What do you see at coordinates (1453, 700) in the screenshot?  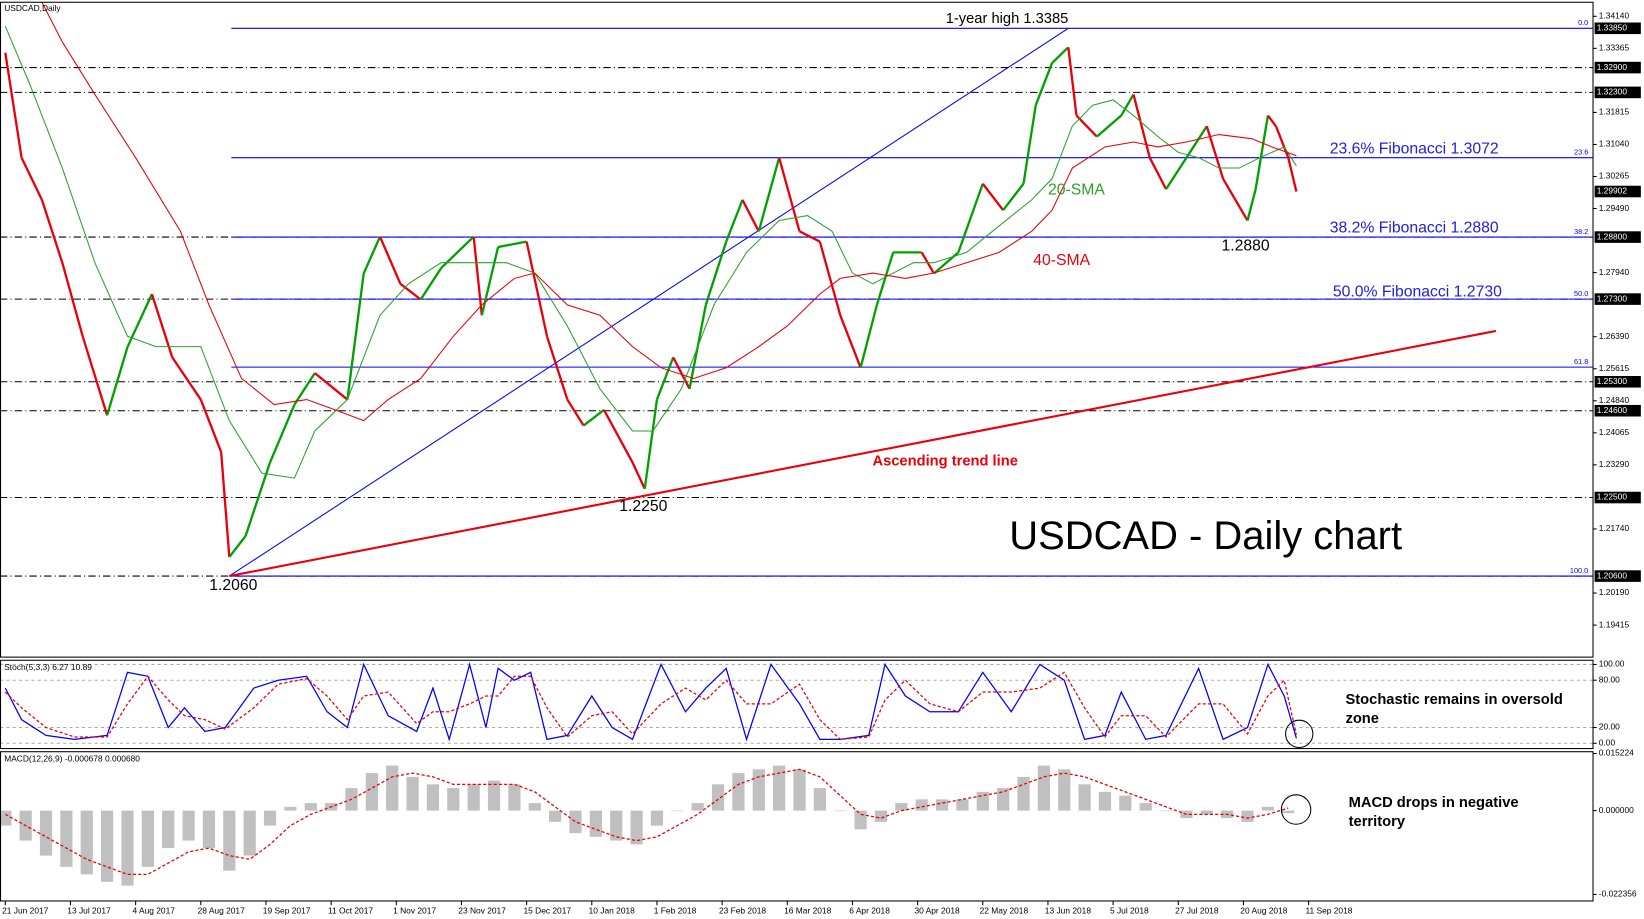 I see `annotation: Stochastic remains in oversold` at bounding box center [1453, 700].